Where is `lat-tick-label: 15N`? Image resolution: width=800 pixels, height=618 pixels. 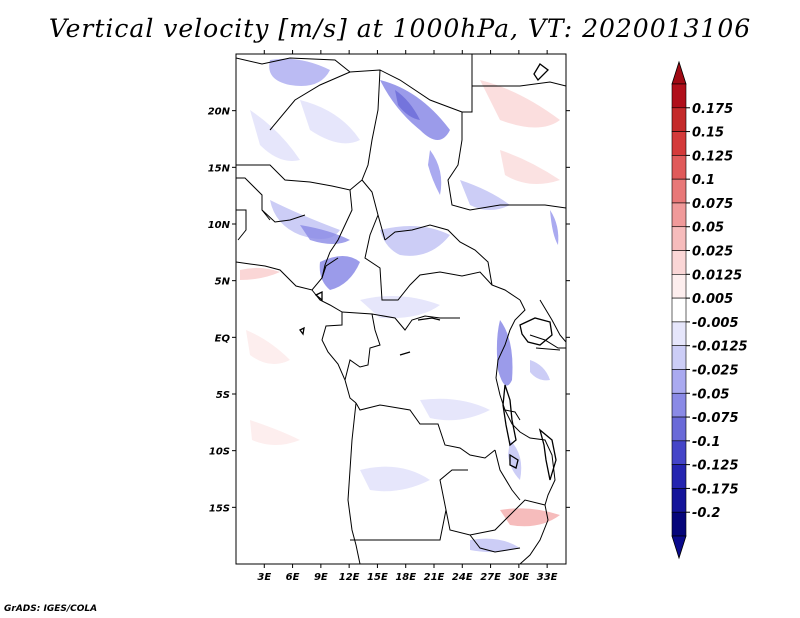
lat-tick-label: 15N is located at coordinates (219, 168).